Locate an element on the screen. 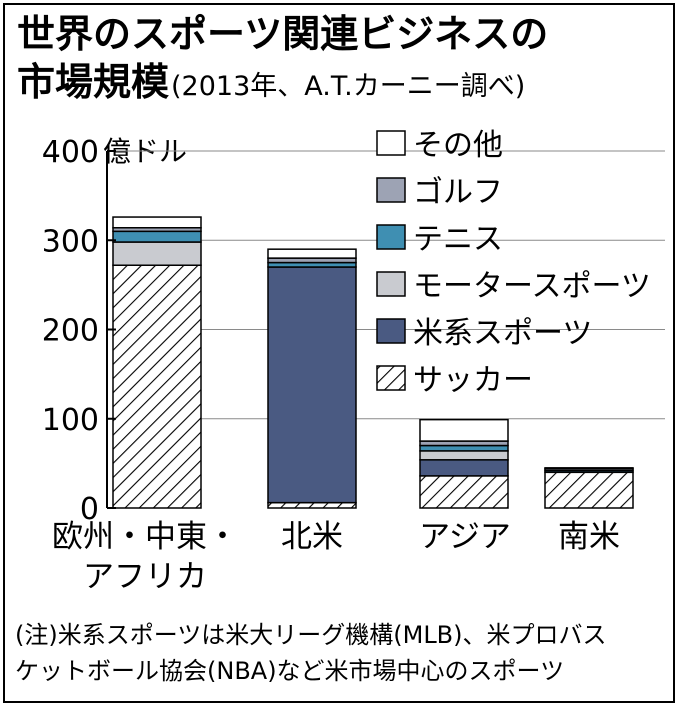 The width and height of the screenshot is (680, 708). category-label: 南米 is located at coordinates (589, 537).